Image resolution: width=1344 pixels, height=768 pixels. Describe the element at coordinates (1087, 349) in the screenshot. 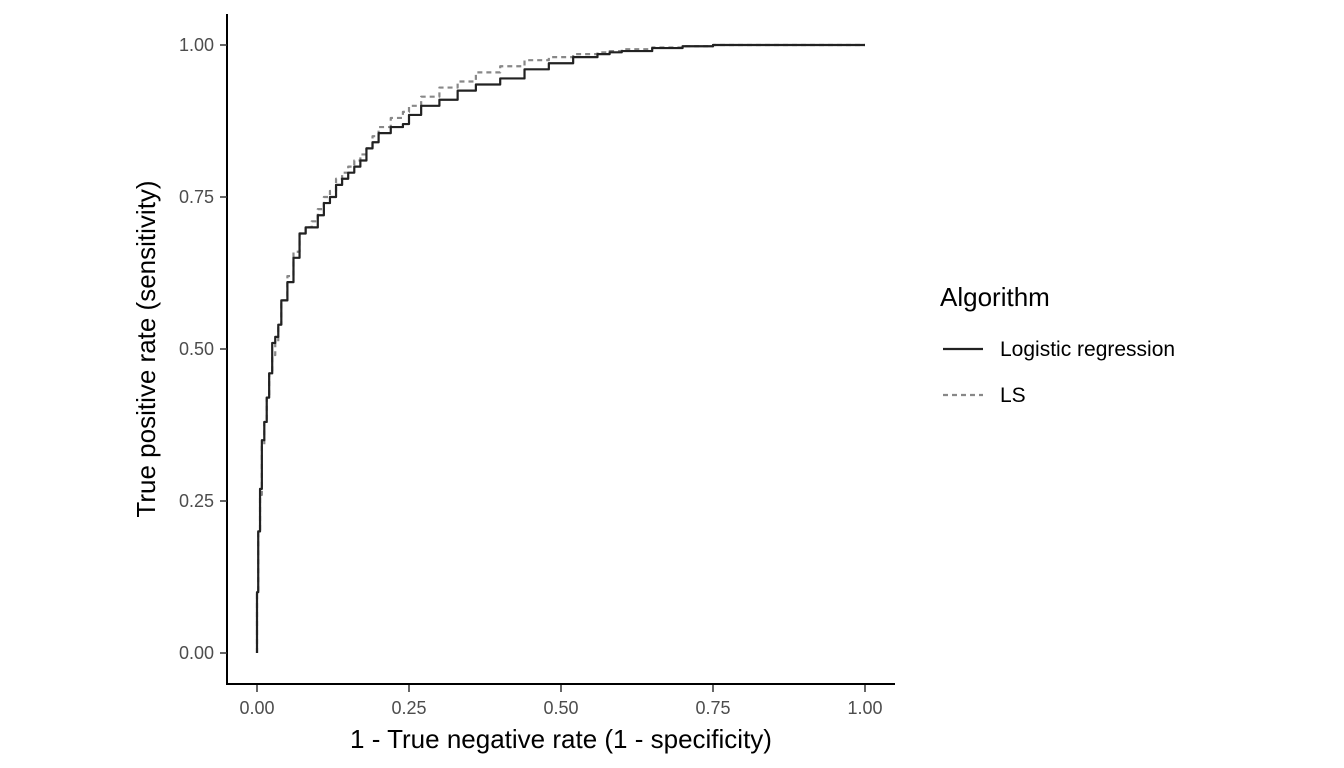

I see `legend-label-logistic-regression: Logistic regression` at that location.